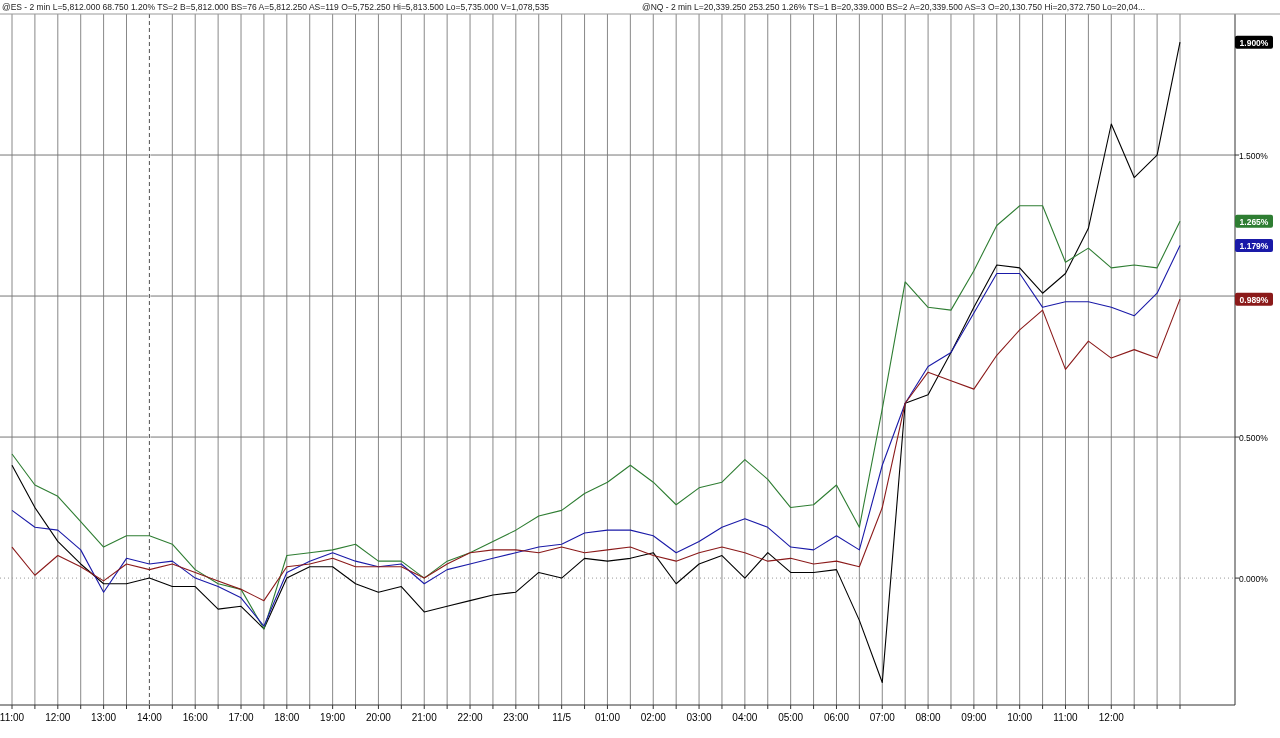 The width and height of the screenshot is (1280, 738). What do you see at coordinates (1254, 155) in the screenshot?
I see `y-tick-label: 1.500%` at bounding box center [1254, 155].